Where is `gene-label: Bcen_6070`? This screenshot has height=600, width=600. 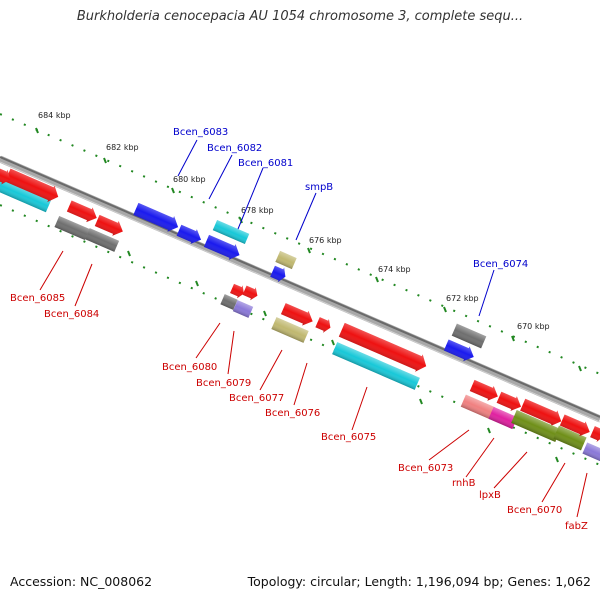 gene-label: Bcen_6070 is located at coordinates (534, 510).